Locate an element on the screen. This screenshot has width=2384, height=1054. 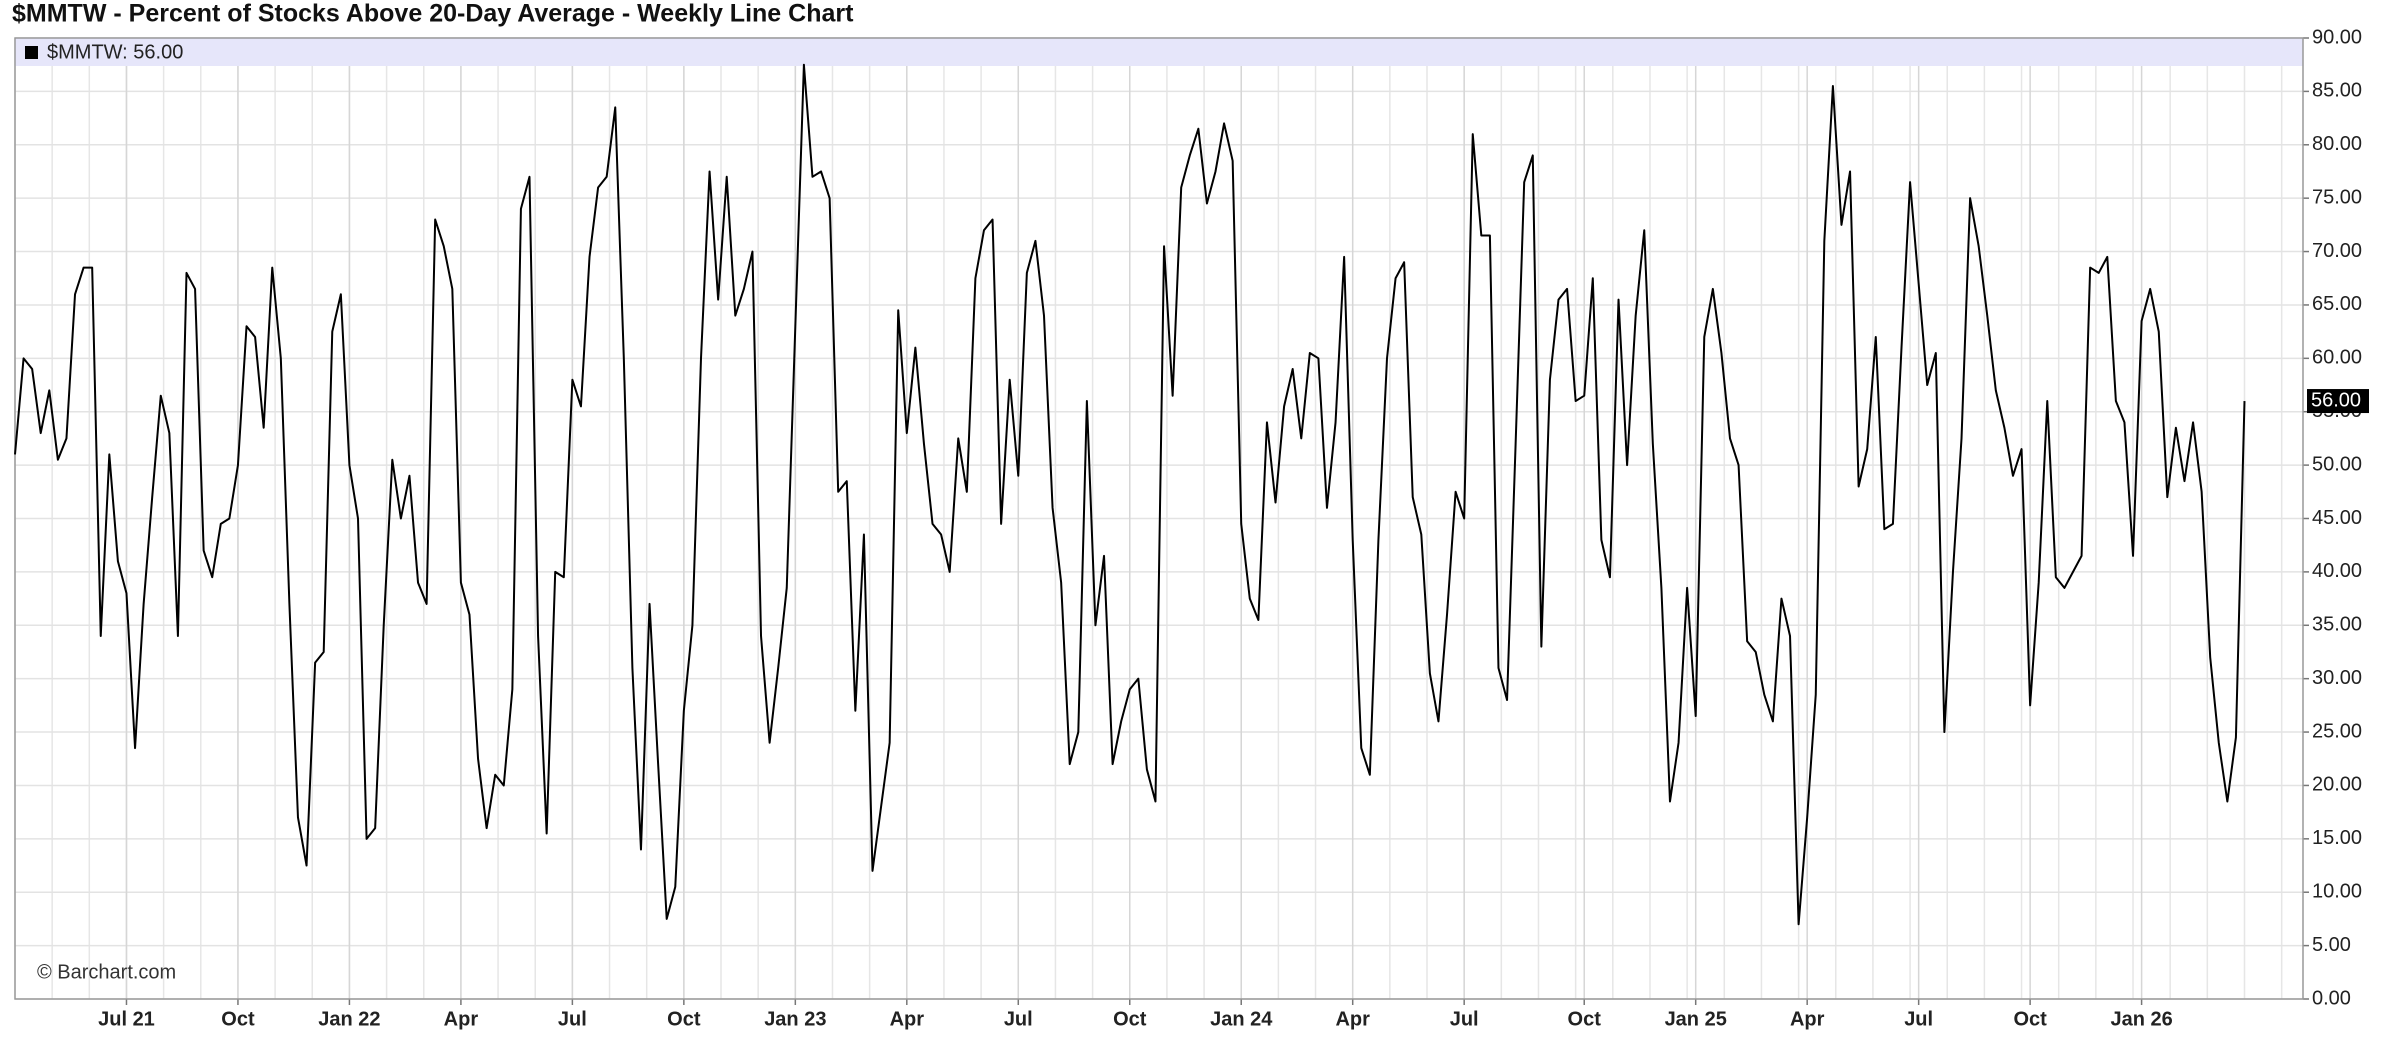
y-tick-label: 35.00 is located at coordinates (2337, 625).